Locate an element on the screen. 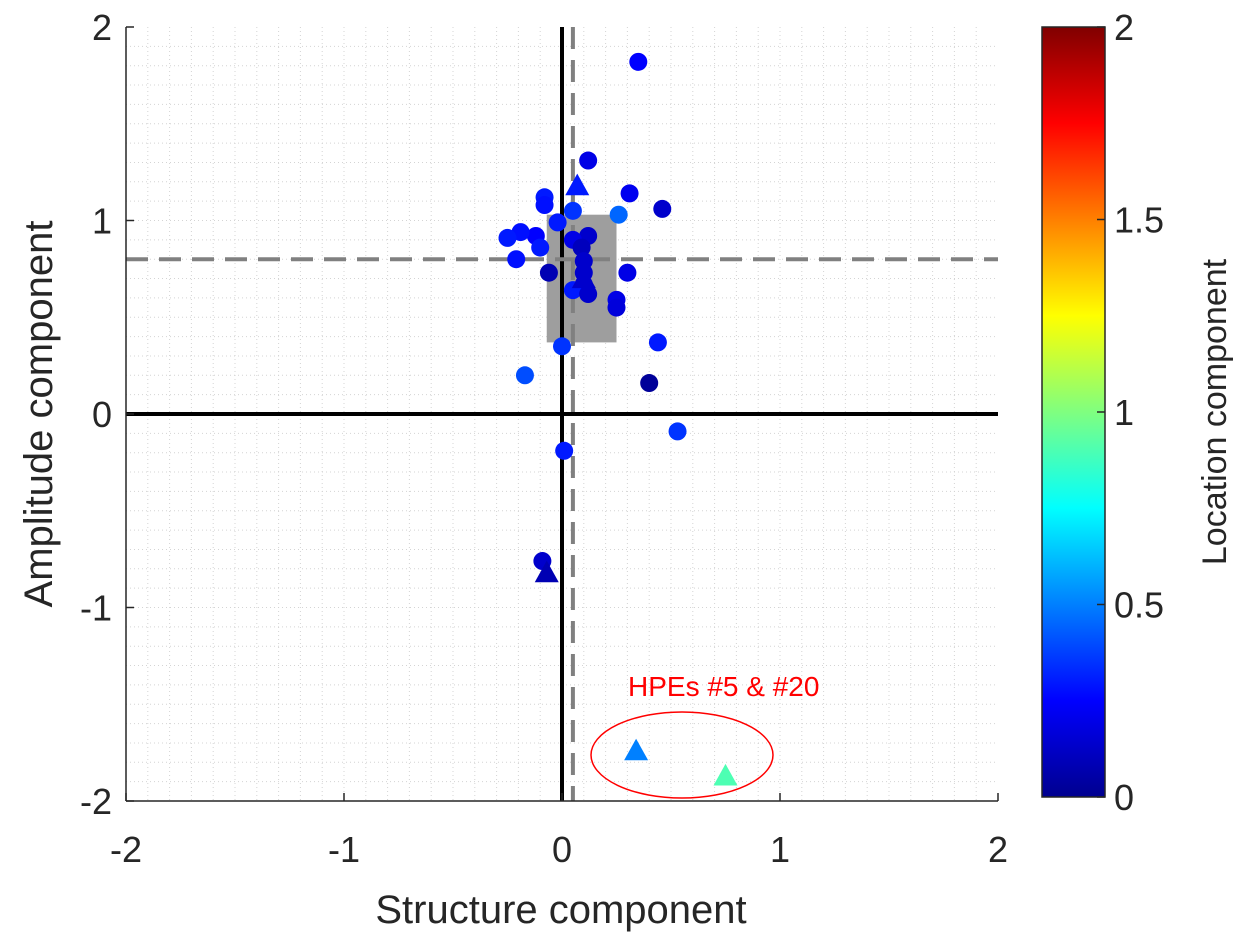 This screenshot has width=1243, height=934. colorbar-tick-label: 0.5 is located at coordinates (1139, 605).